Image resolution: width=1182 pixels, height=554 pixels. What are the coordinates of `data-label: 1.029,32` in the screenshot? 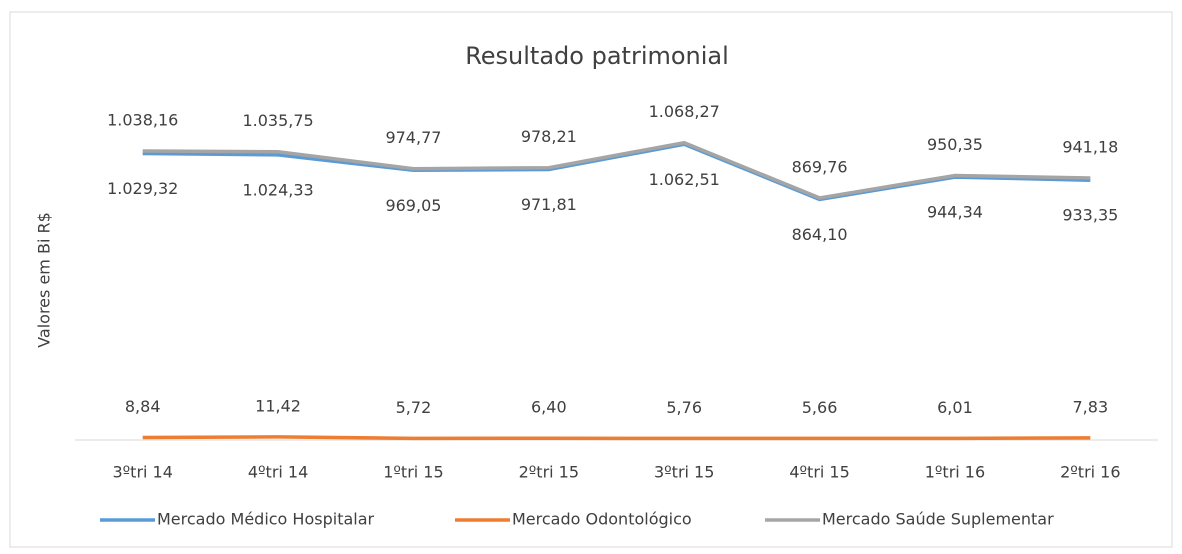 It's located at (142, 188).